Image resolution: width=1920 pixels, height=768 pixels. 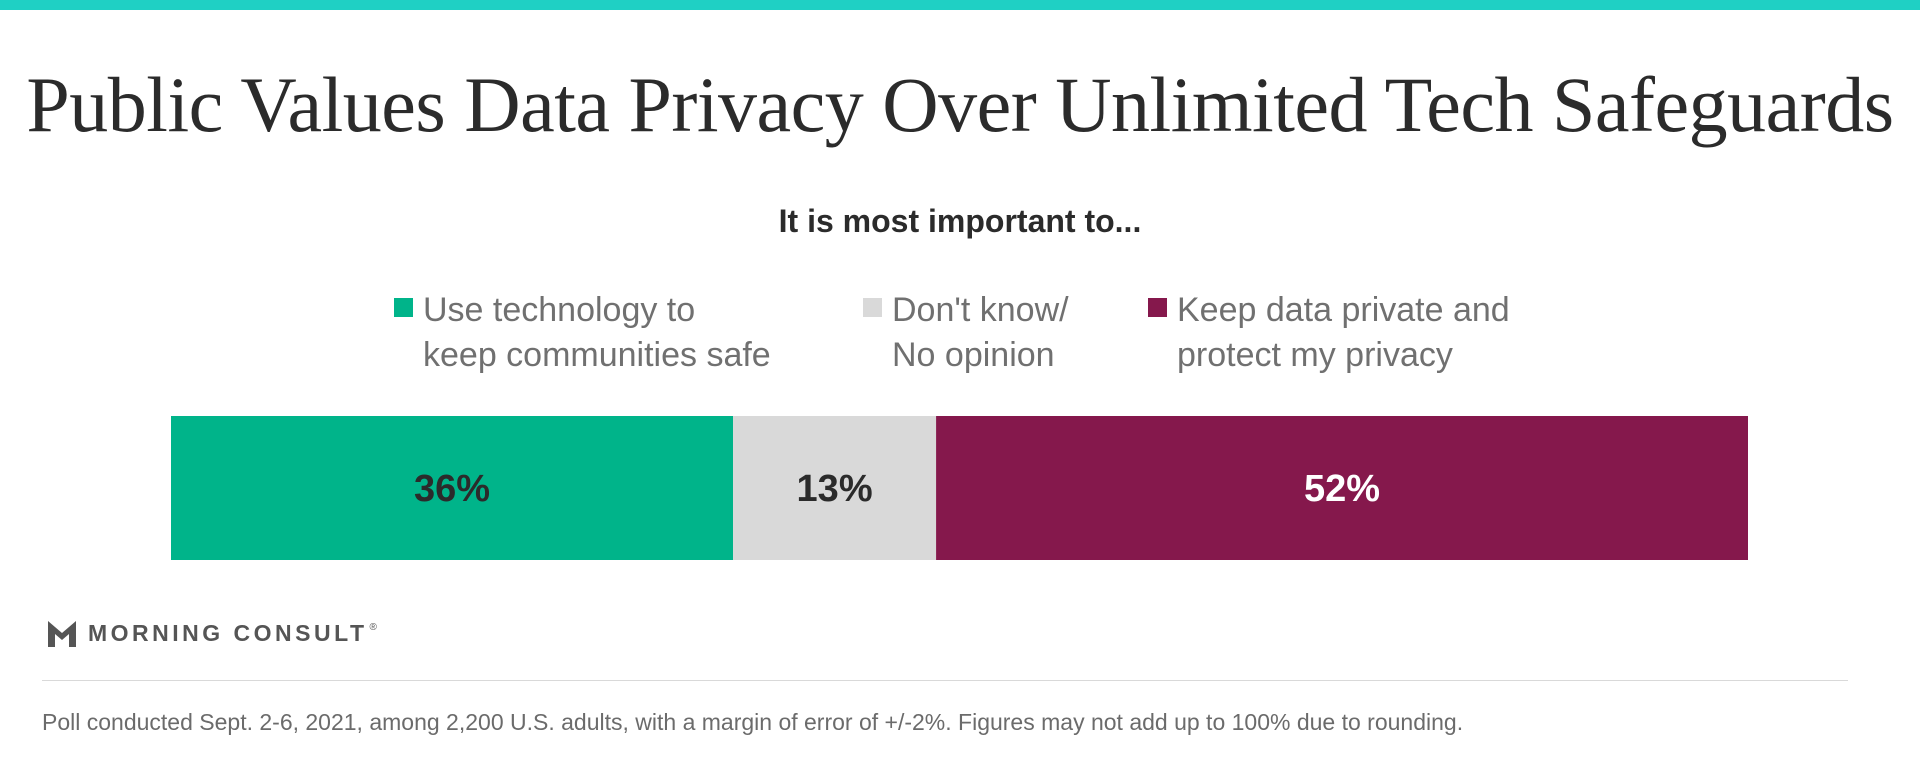 I want to click on legend-swatch-gray, so click(x=872, y=307).